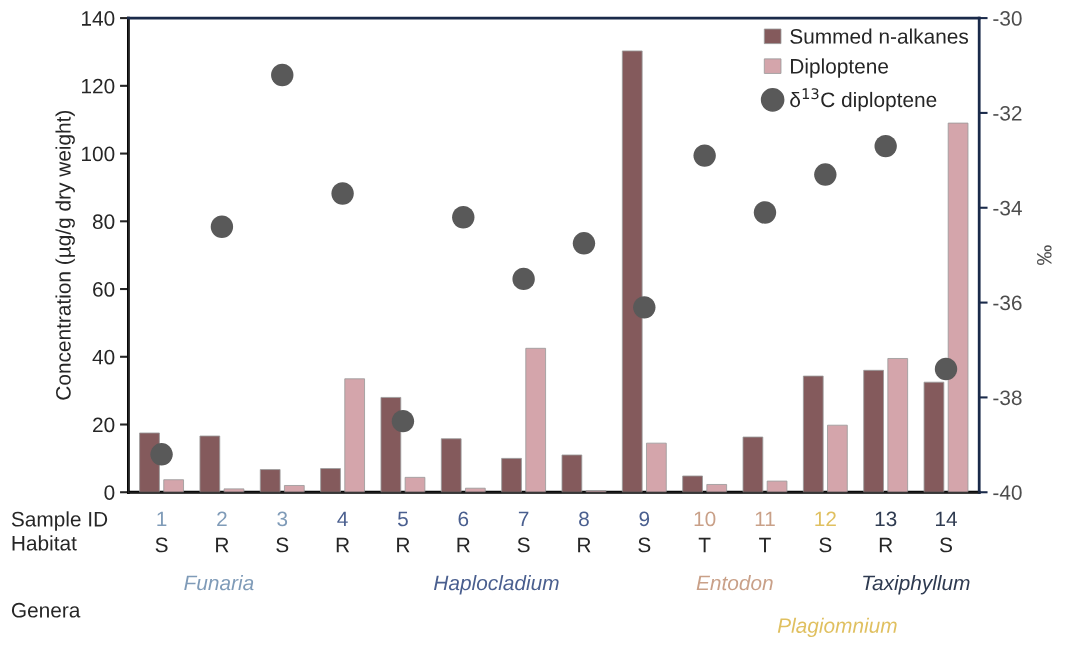  What do you see at coordinates (879, 36) in the screenshot?
I see `legend-label: Summed n-alkanes` at bounding box center [879, 36].